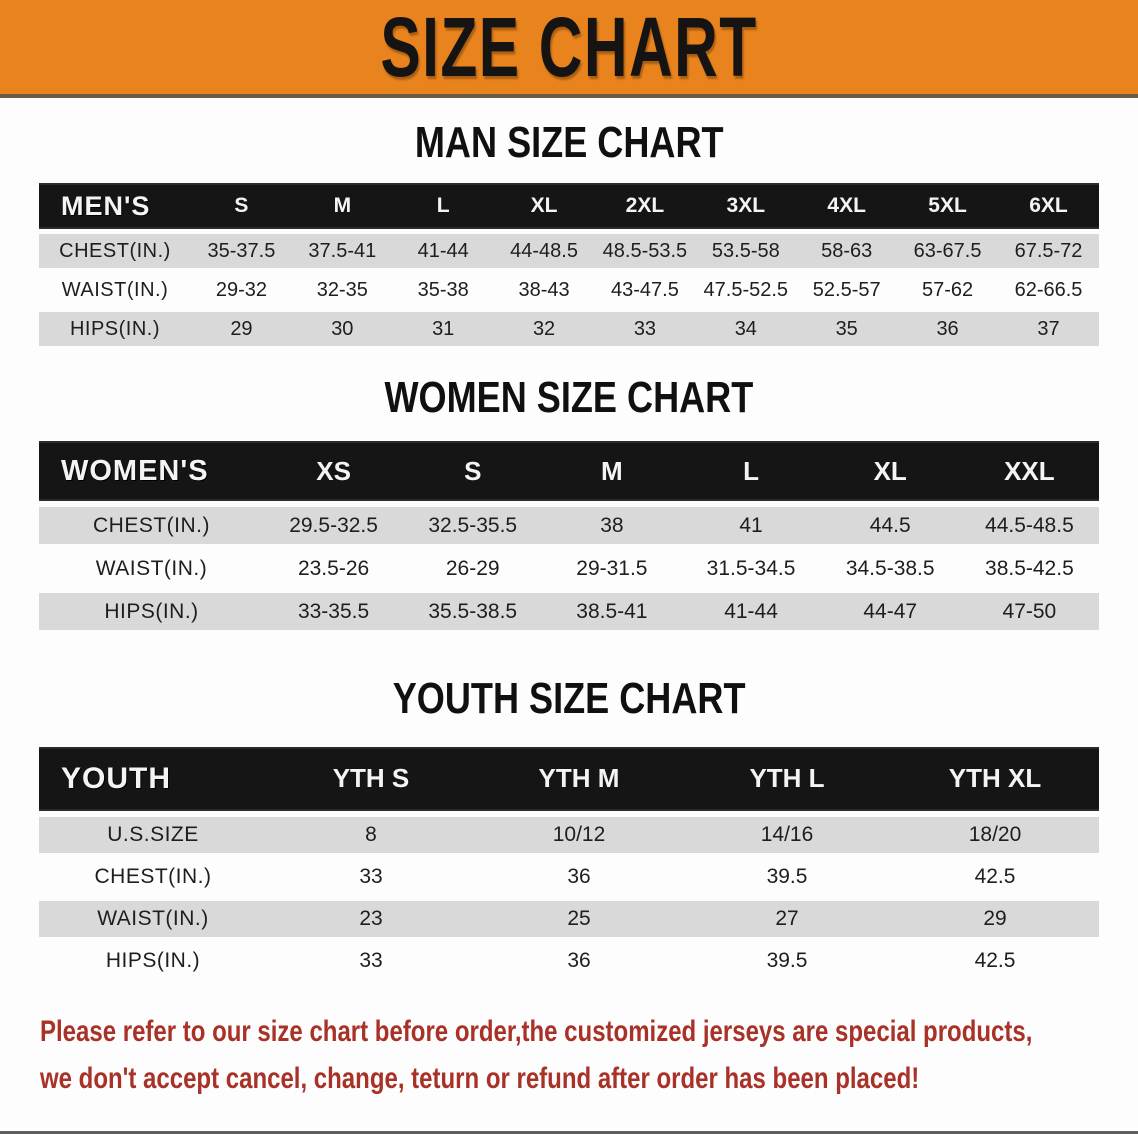 The image size is (1138, 1134). What do you see at coordinates (751, 612) in the screenshot?
I see `size-value-cell: 41-44` at bounding box center [751, 612].